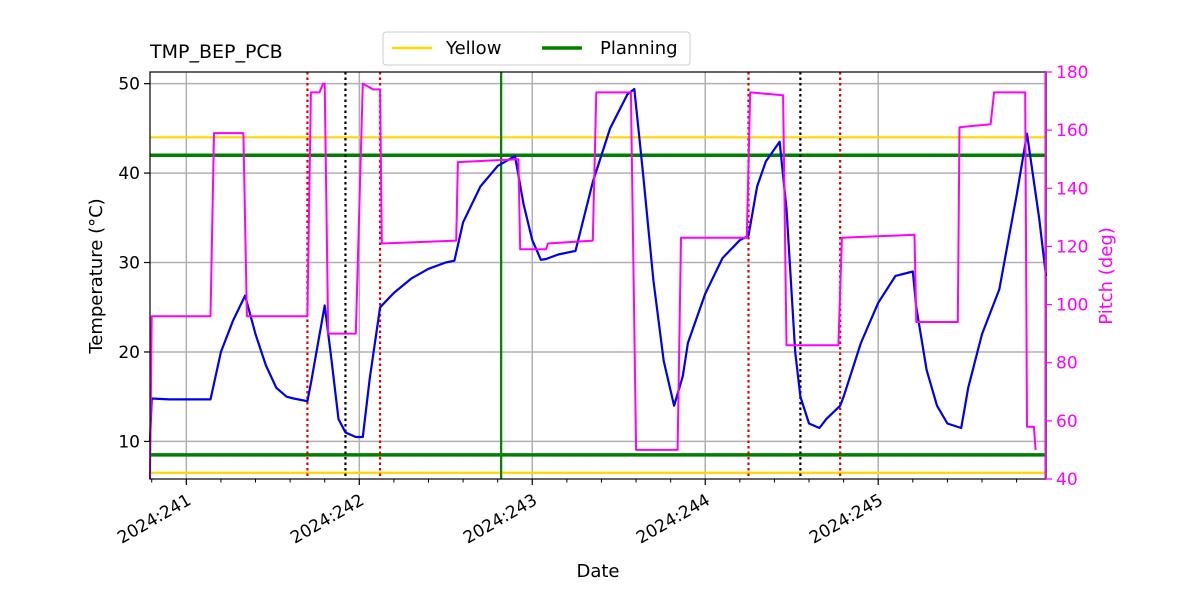  I want to click on y2-axis-label: Pitch (deg), so click(1106, 276).